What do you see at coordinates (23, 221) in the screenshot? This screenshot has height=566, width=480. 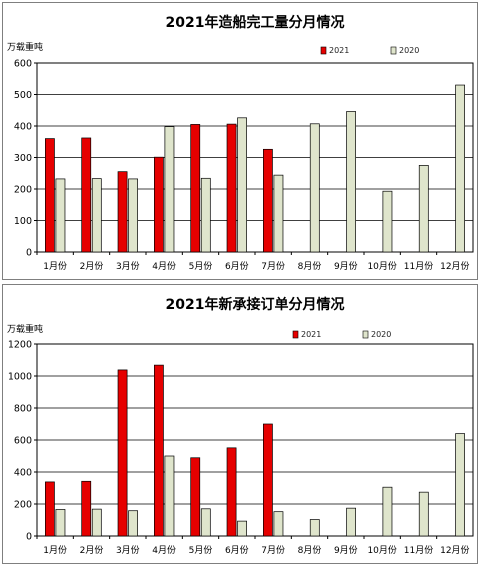 I see `y-tick-label: 100` at bounding box center [23, 221].